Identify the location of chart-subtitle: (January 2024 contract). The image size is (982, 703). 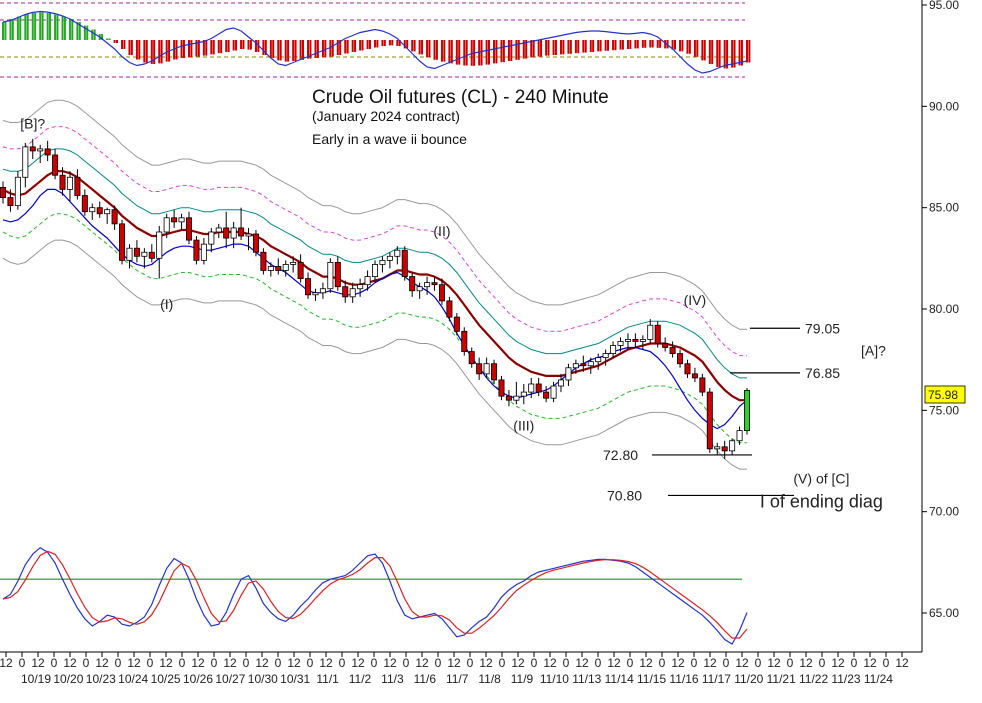
(386, 116).